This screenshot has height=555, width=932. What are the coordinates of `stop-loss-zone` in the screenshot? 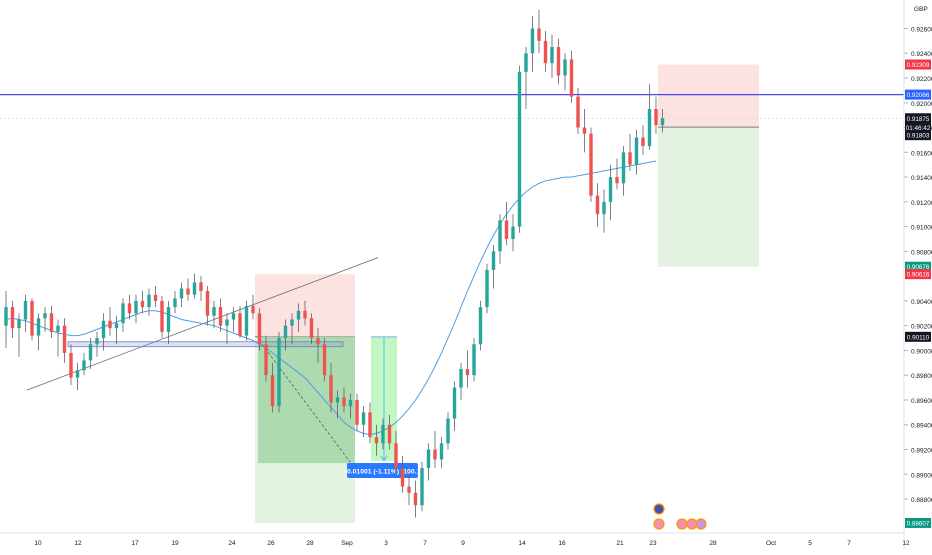 It's located at (708, 96).